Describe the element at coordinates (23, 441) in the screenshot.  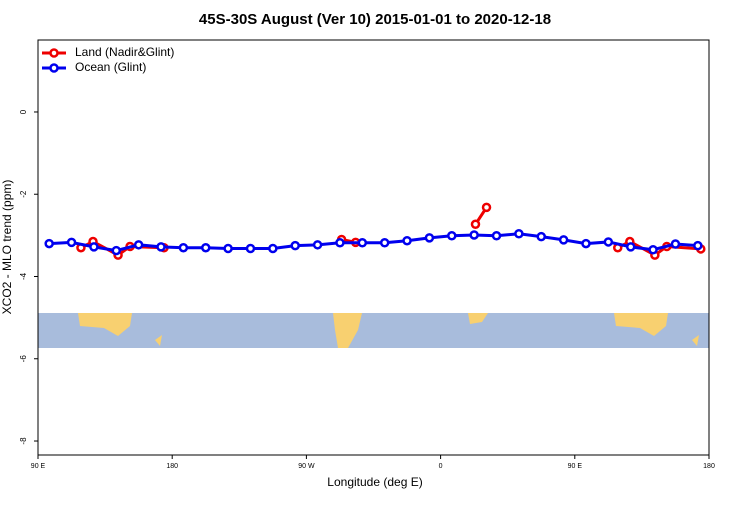
I see `y-tick-label: -8` at that location.